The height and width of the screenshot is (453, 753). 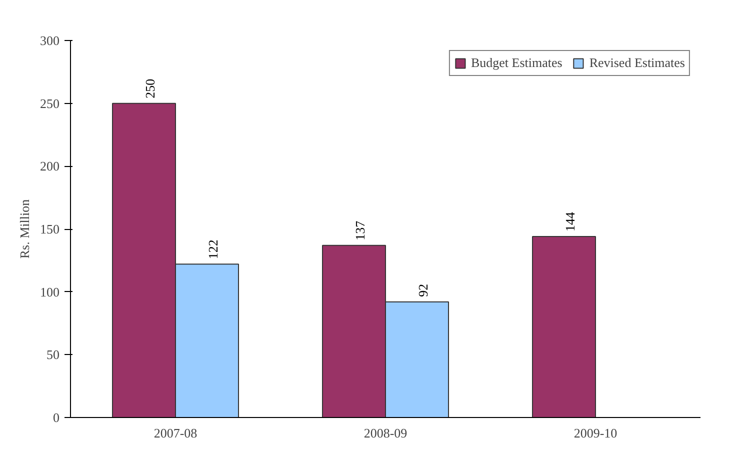 What do you see at coordinates (50, 292) in the screenshot?
I see `y-tick-label: 100` at bounding box center [50, 292].